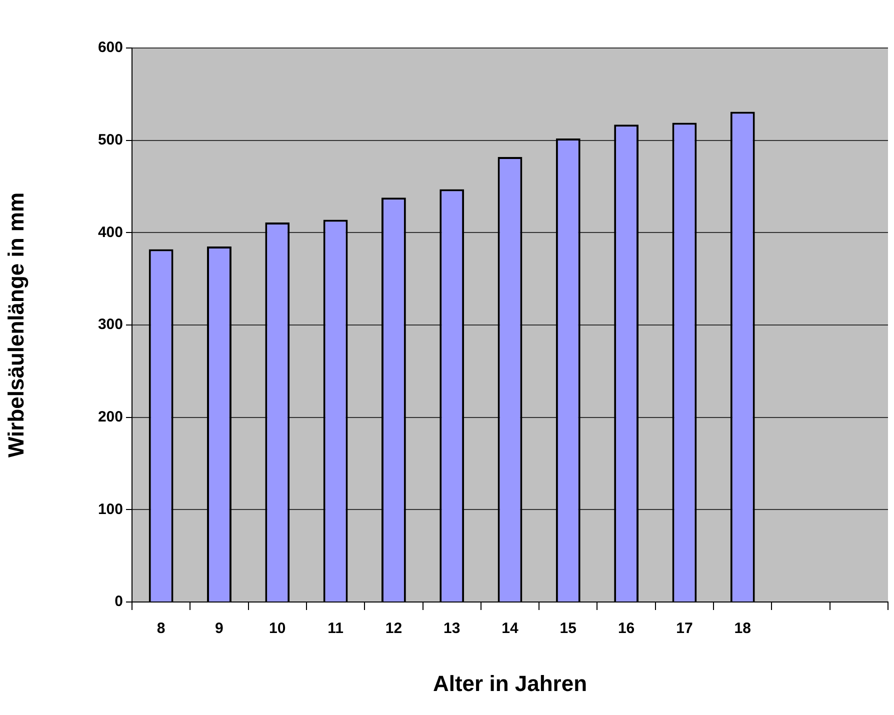 The width and height of the screenshot is (894, 715). What do you see at coordinates (510, 629) in the screenshot?
I see `x-tick-label: 14` at bounding box center [510, 629].